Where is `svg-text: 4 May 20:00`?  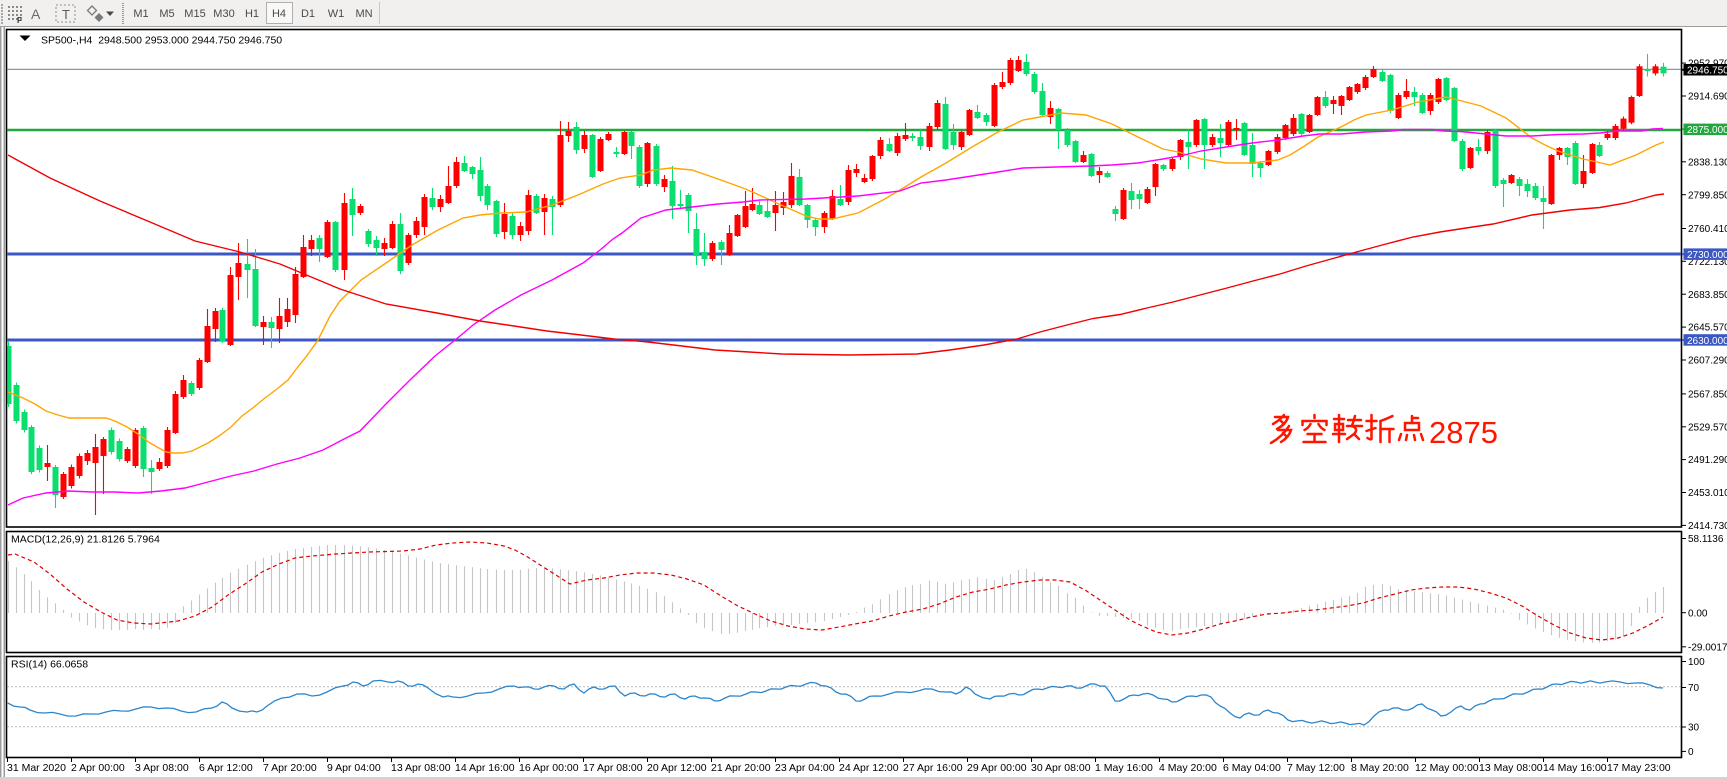 svg-text: 4 May 20:00 is located at coordinates (1188, 768).